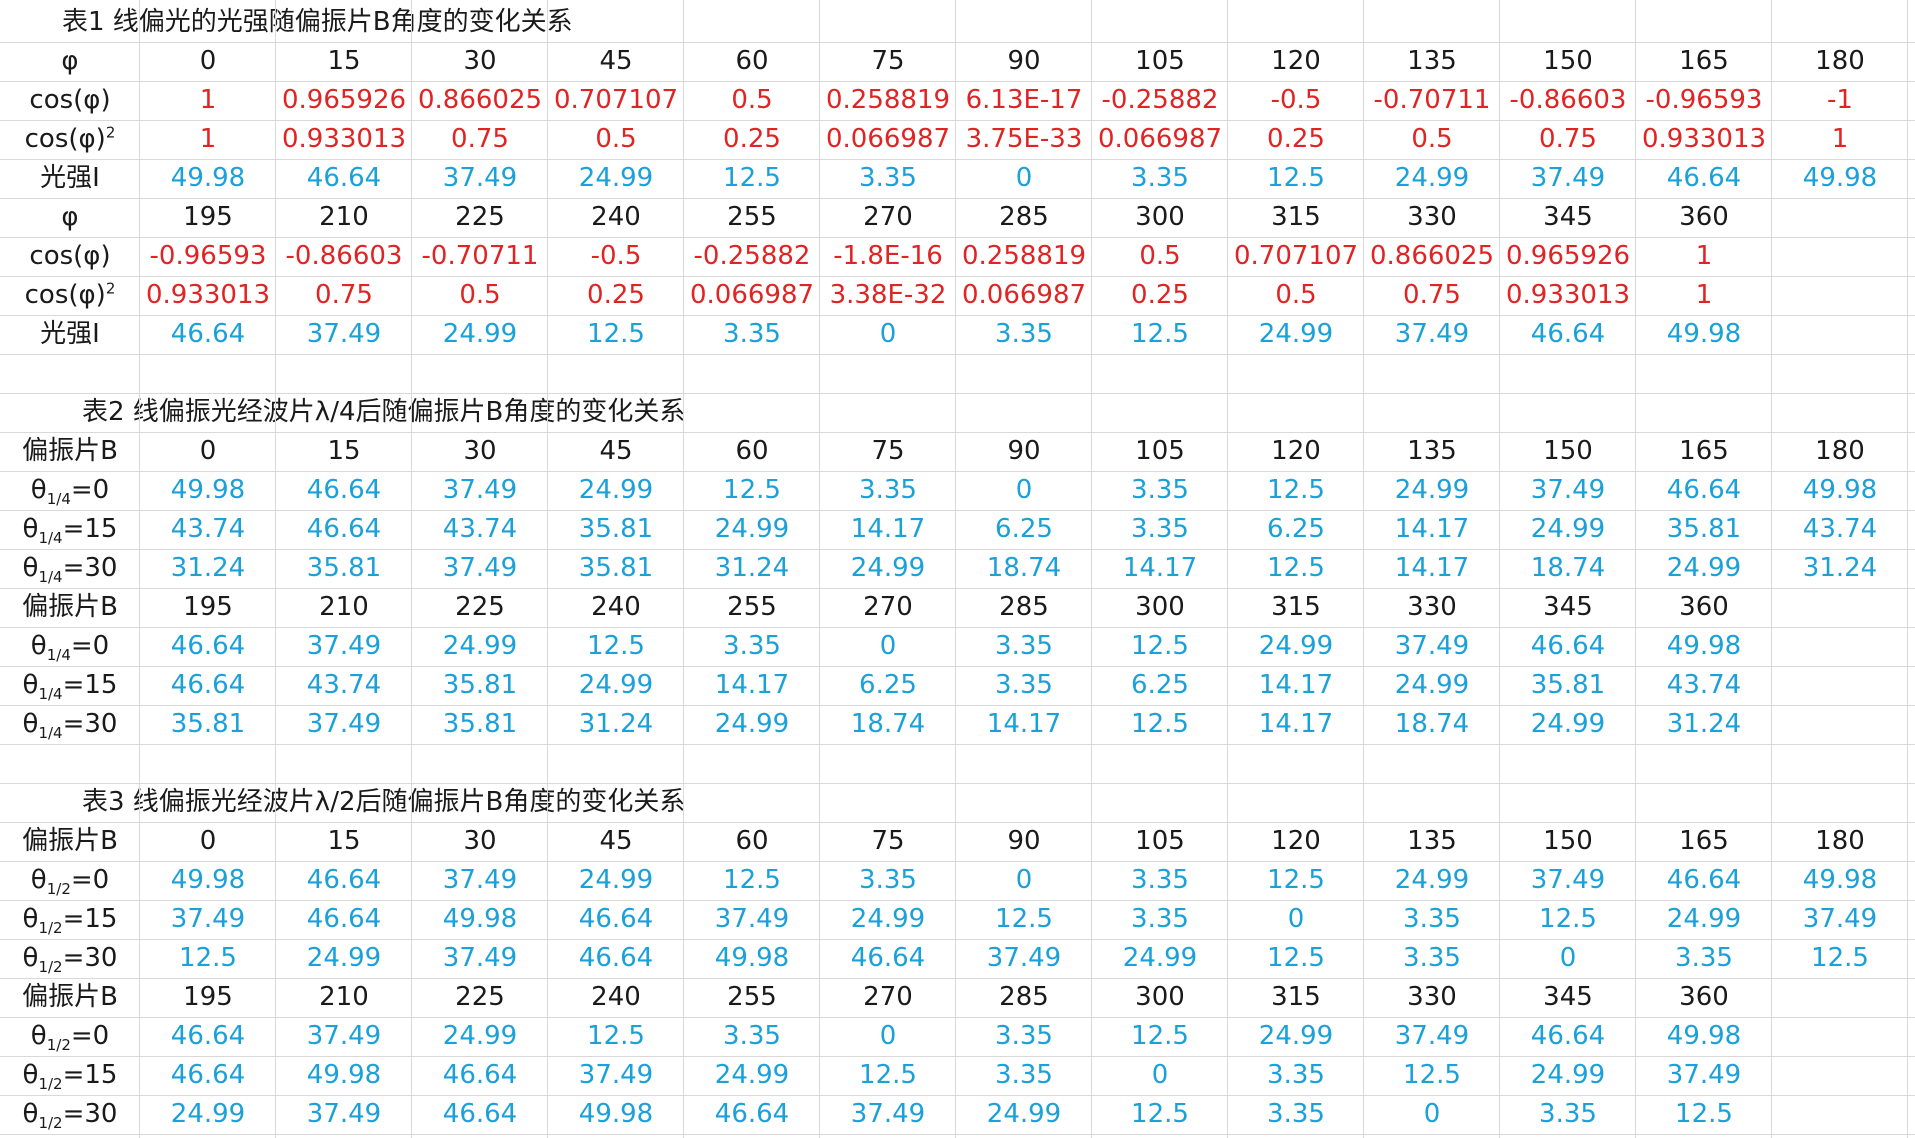 The image size is (1915, 1138). I want to click on angle-cell: 240, so click(616, 997).